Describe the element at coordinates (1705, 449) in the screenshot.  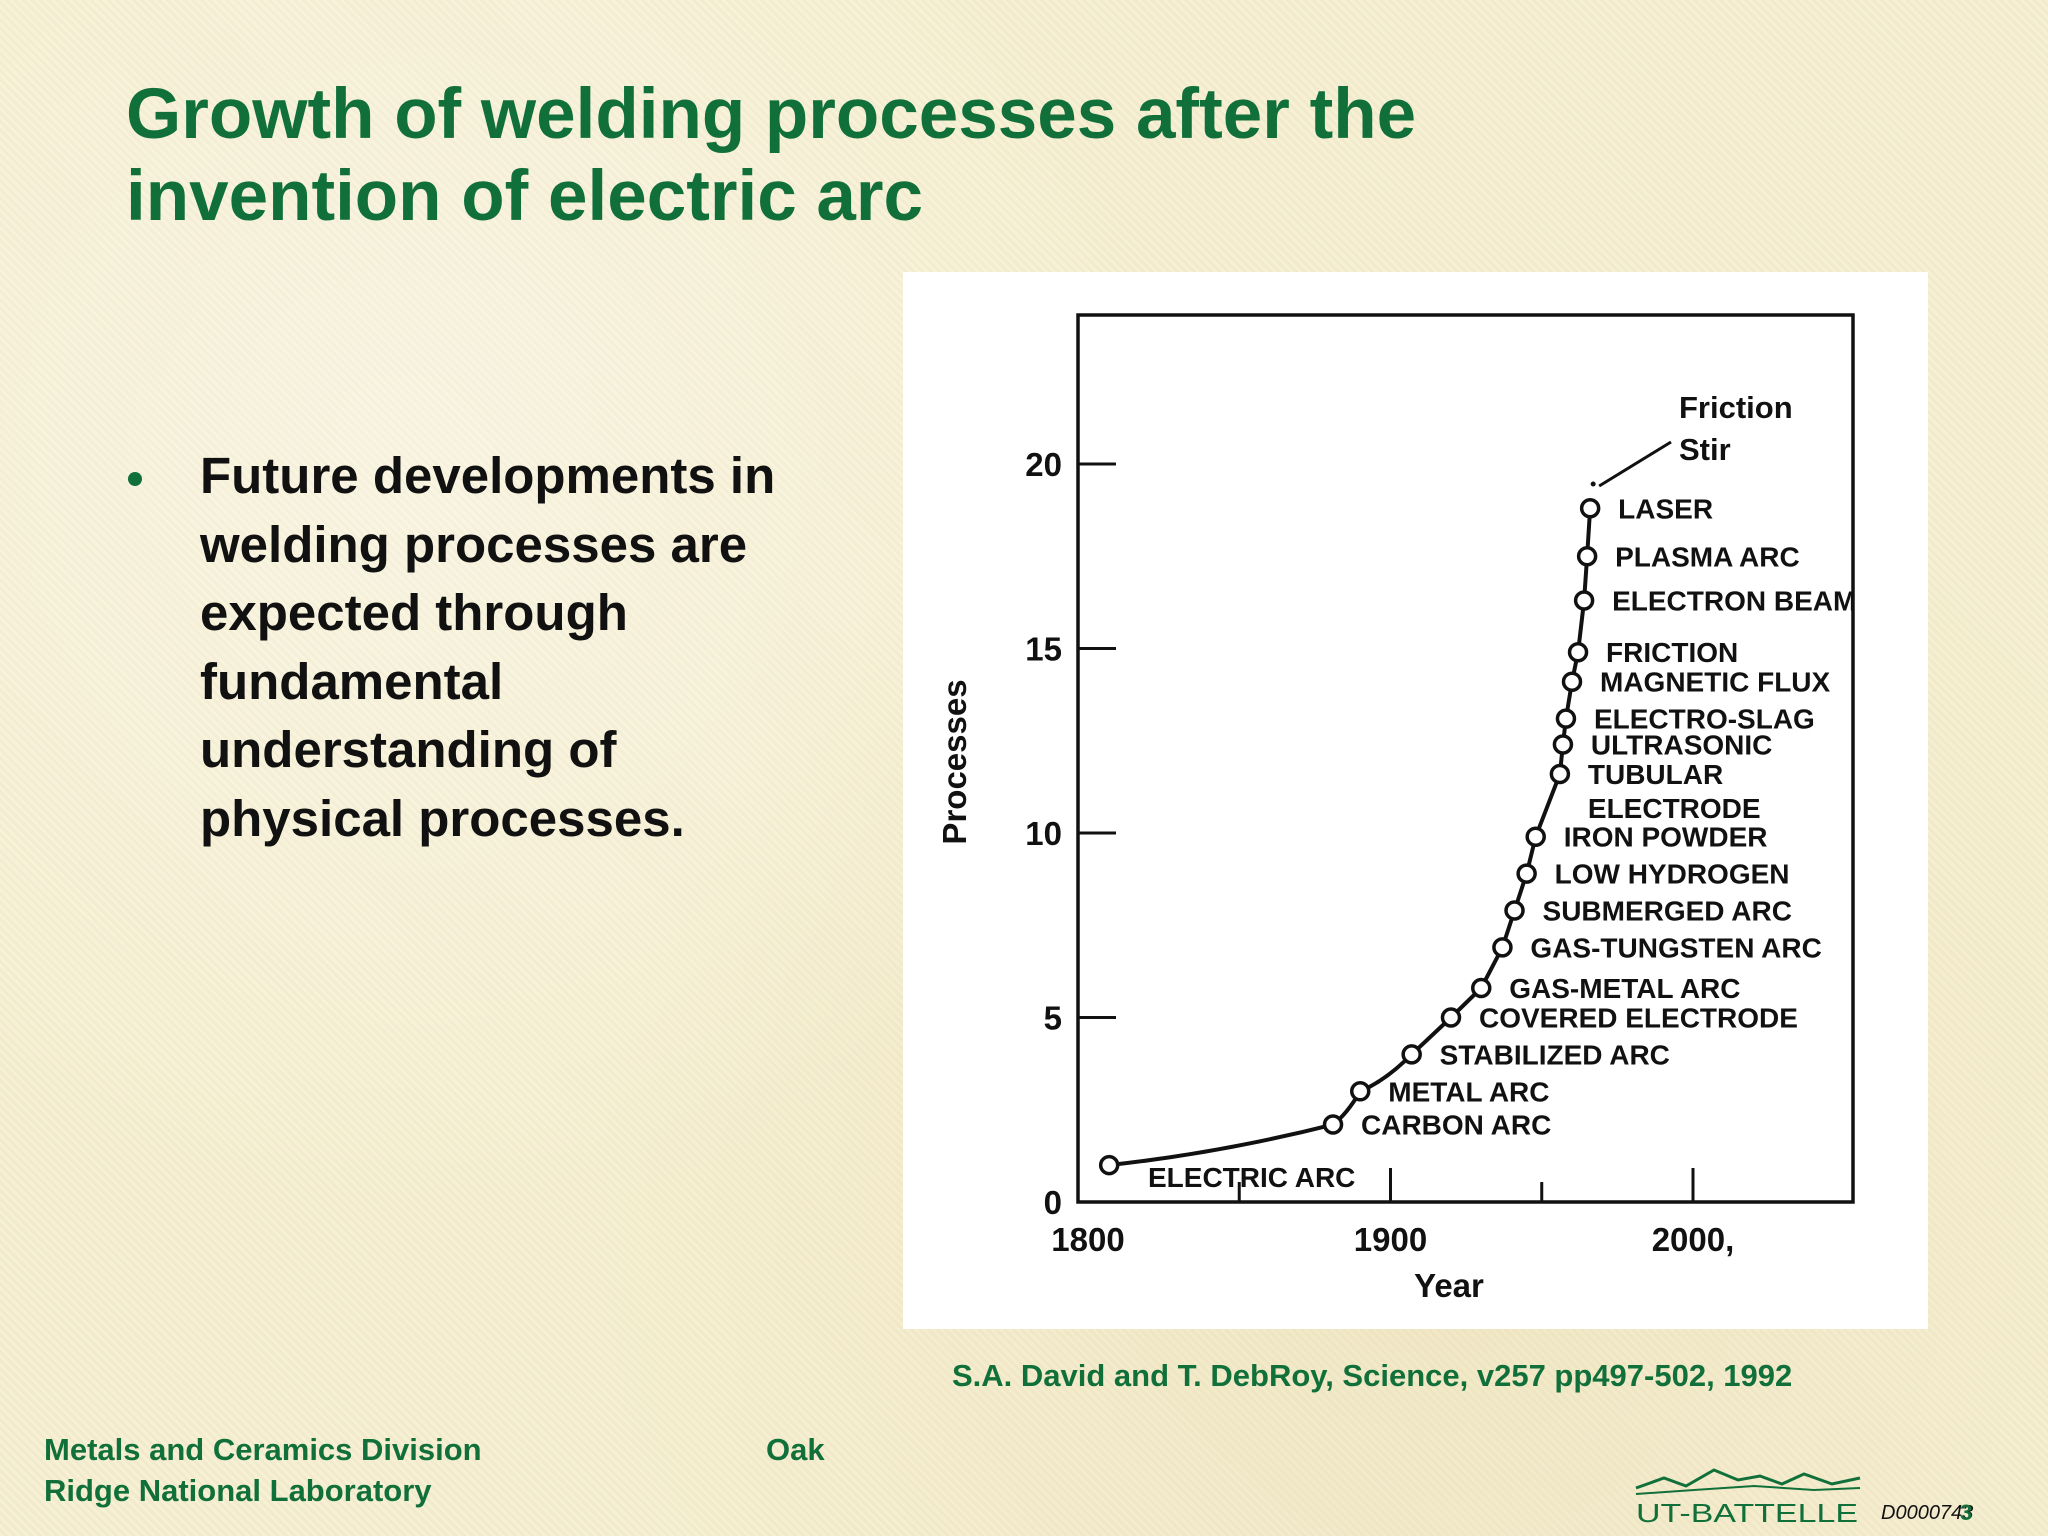
I see `annotation-label-line-2: Stir` at that location.